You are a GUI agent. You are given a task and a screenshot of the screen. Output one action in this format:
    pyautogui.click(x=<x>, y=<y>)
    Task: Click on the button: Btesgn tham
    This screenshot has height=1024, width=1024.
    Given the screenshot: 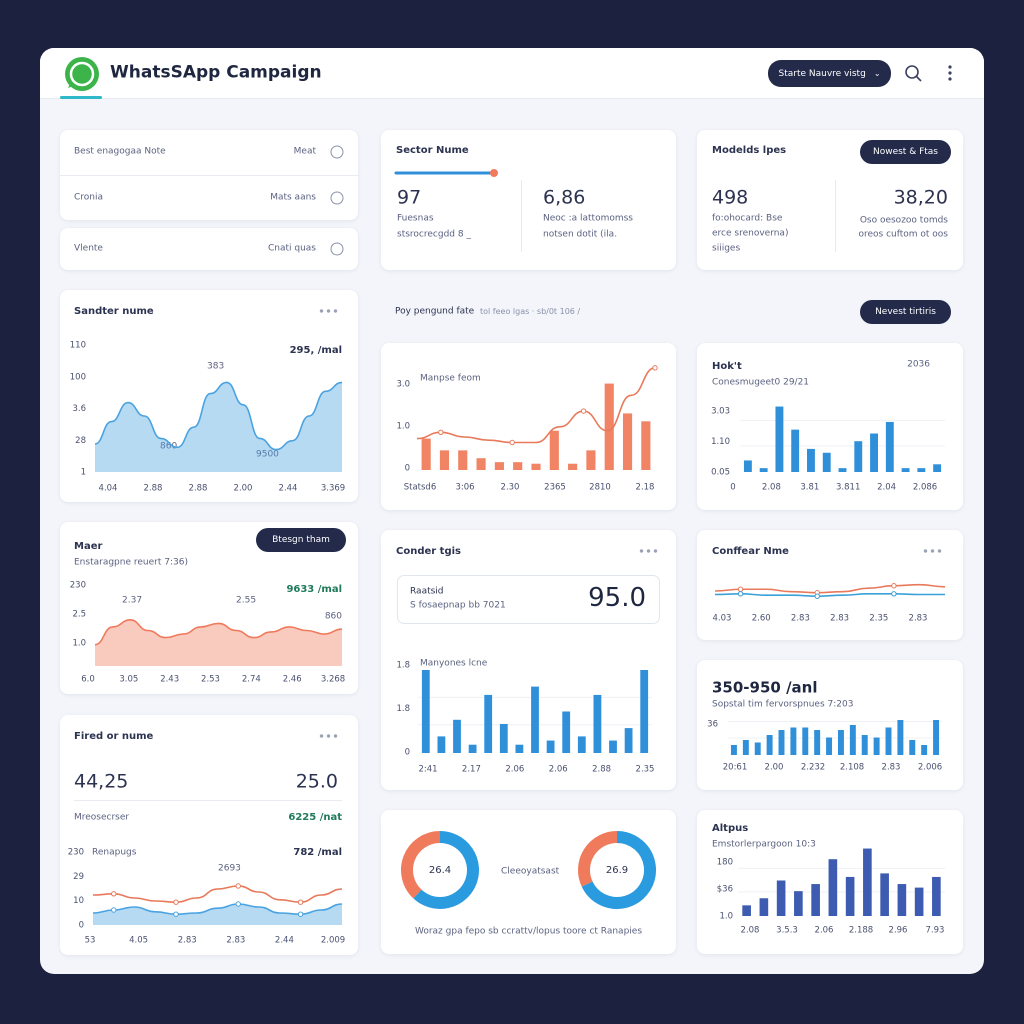 What is the action you would take?
    pyautogui.click(x=301, y=540)
    